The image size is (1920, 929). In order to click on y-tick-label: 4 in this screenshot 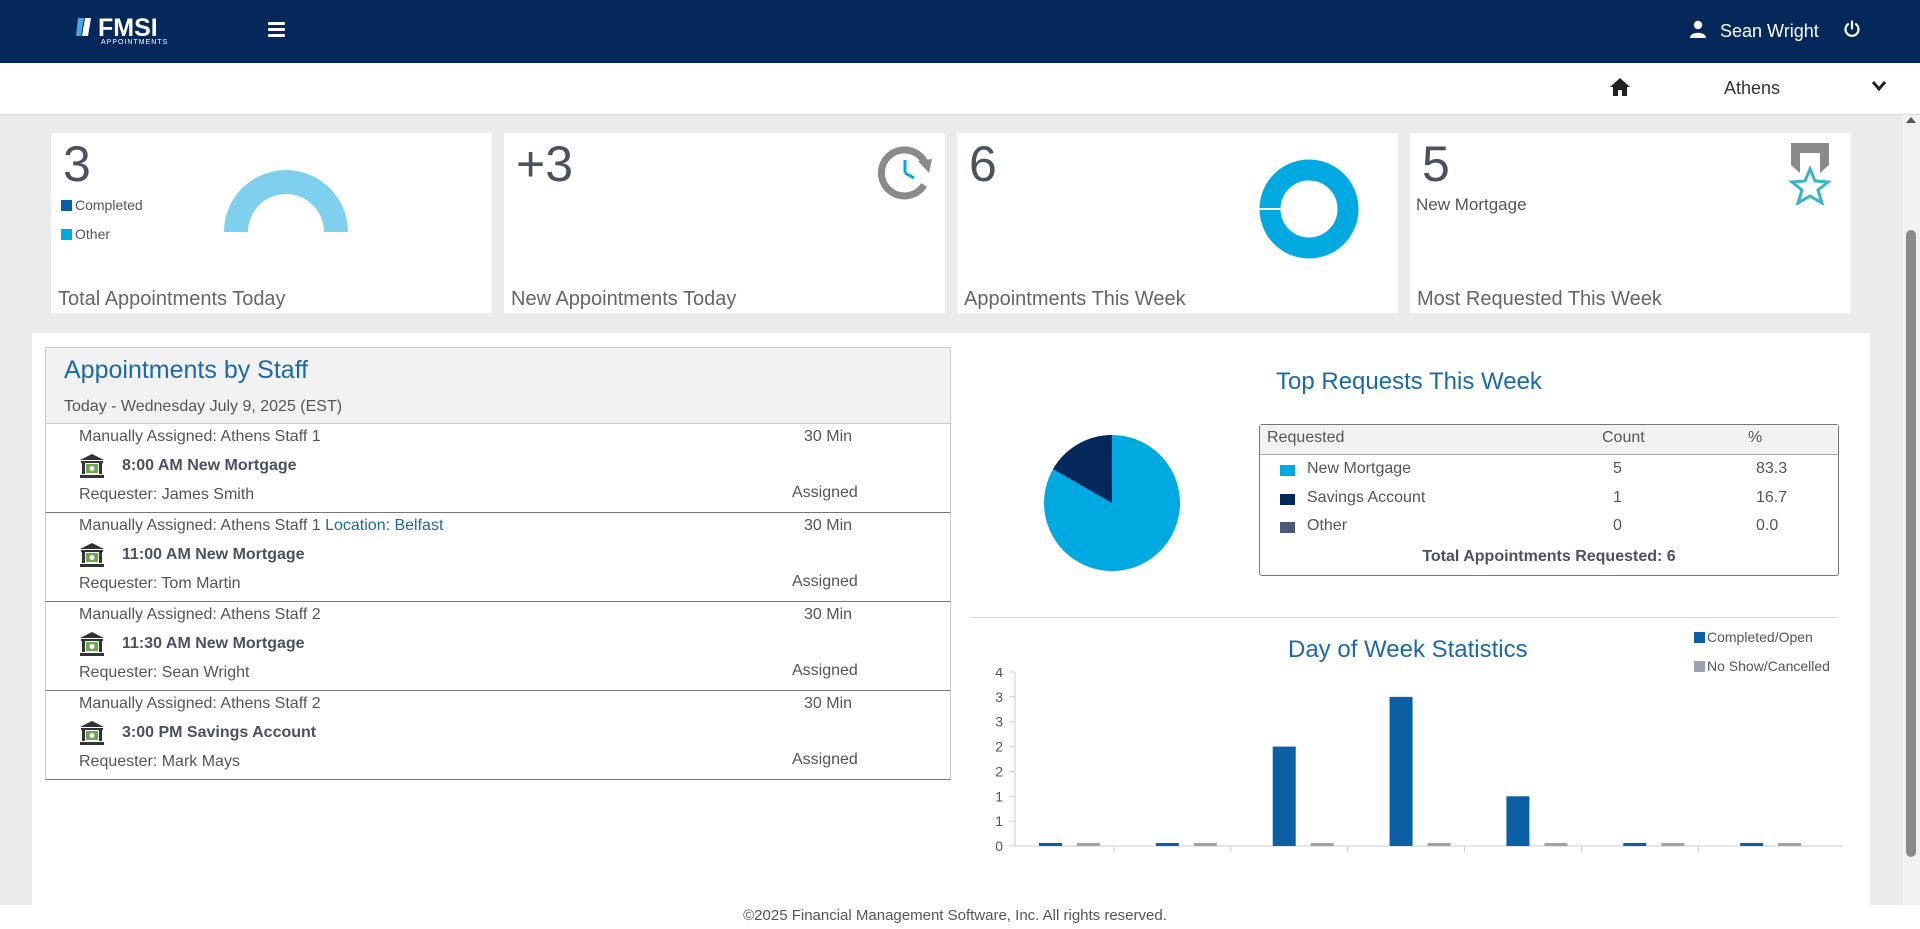, I will do `click(999, 674)`.